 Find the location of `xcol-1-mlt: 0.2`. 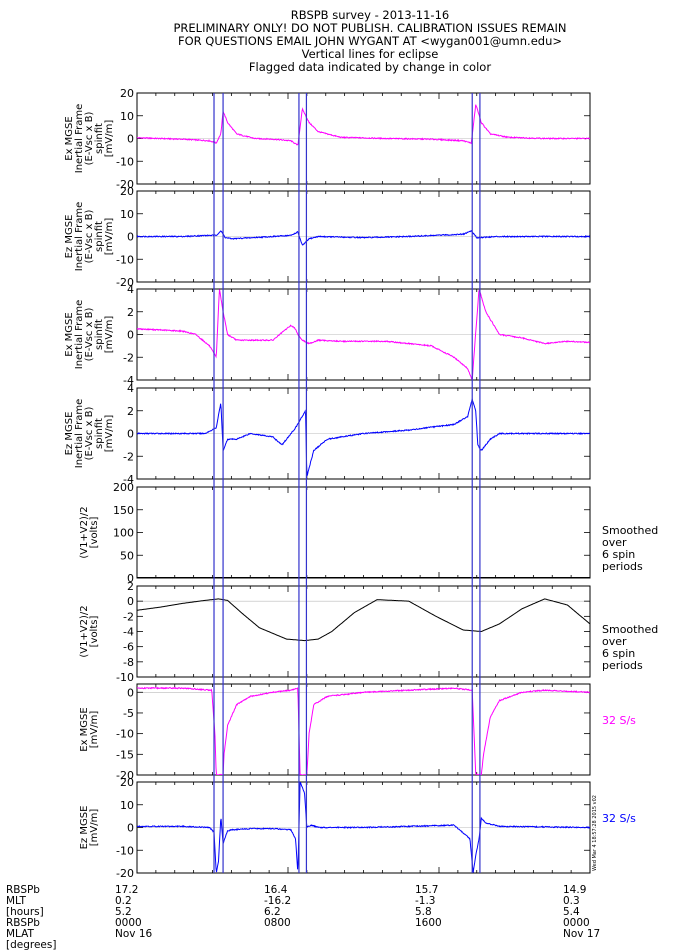

xcol-1-mlt: 0.2 is located at coordinates (123, 901).